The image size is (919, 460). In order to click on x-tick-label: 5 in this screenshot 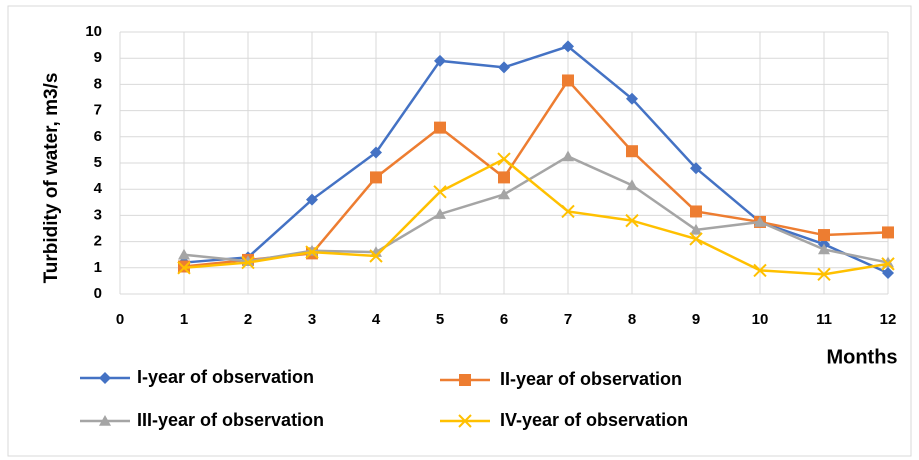, I will do `click(440, 319)`.